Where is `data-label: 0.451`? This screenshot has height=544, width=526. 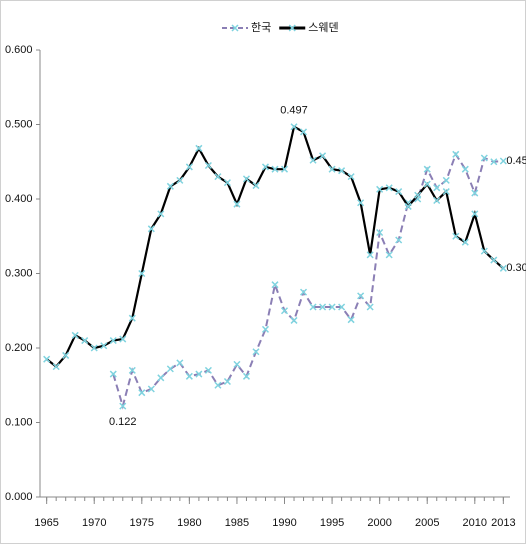 data-label: 0.451 is located at coordinates (516, 161).